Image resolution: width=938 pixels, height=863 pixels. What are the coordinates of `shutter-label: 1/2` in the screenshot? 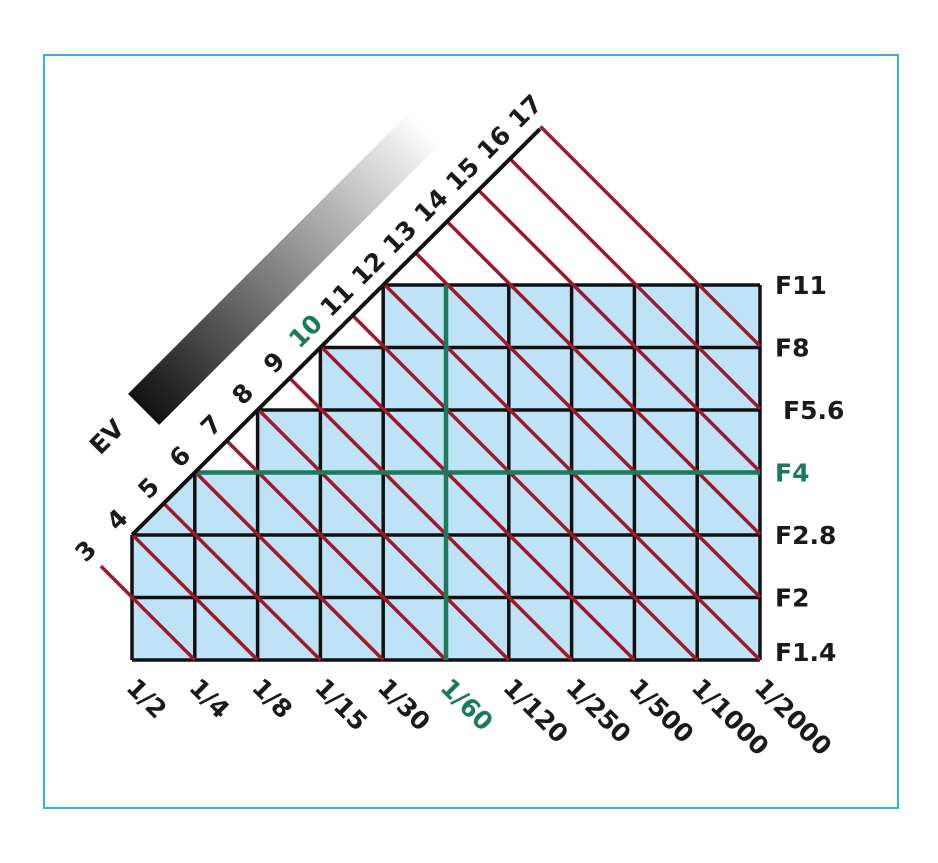 It's located at (147, 699).